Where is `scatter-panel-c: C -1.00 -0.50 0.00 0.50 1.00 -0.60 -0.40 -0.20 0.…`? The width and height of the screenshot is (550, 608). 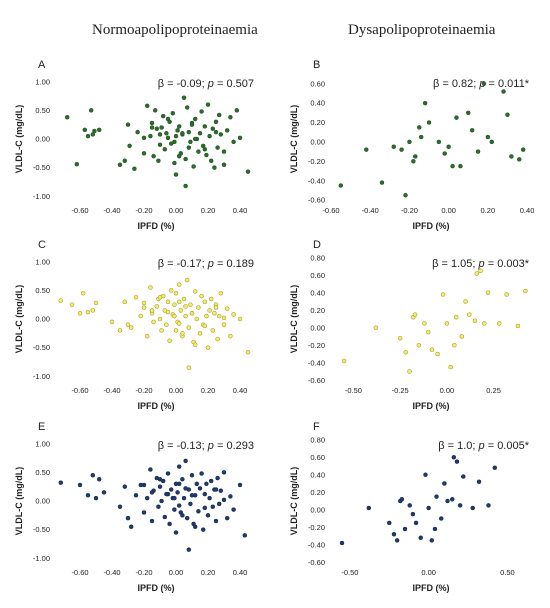 scatter-panel-c: C -1.00 -0.50 0.00 0.50 1.00 -0.60 -0.40 -0.20 0.… is located at coordinates (135, 329).